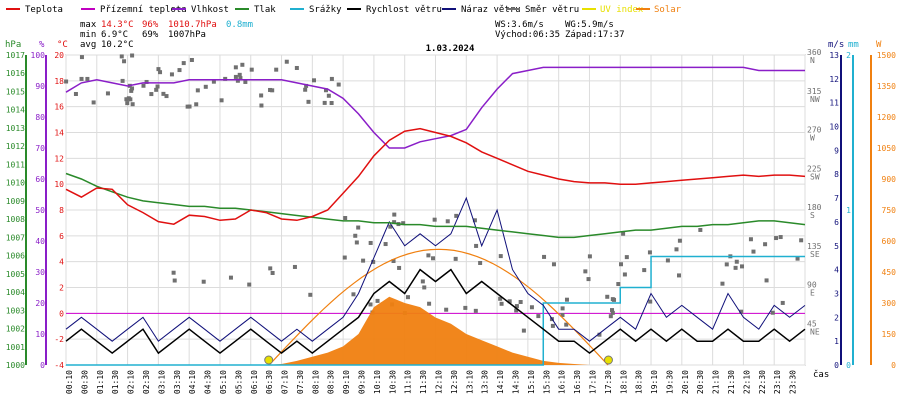 This screenshot has height=400, width=900. Describe the element at coordinates (654, 382) in the screenshot. I see `time-tick-label: 19:10` at that location.